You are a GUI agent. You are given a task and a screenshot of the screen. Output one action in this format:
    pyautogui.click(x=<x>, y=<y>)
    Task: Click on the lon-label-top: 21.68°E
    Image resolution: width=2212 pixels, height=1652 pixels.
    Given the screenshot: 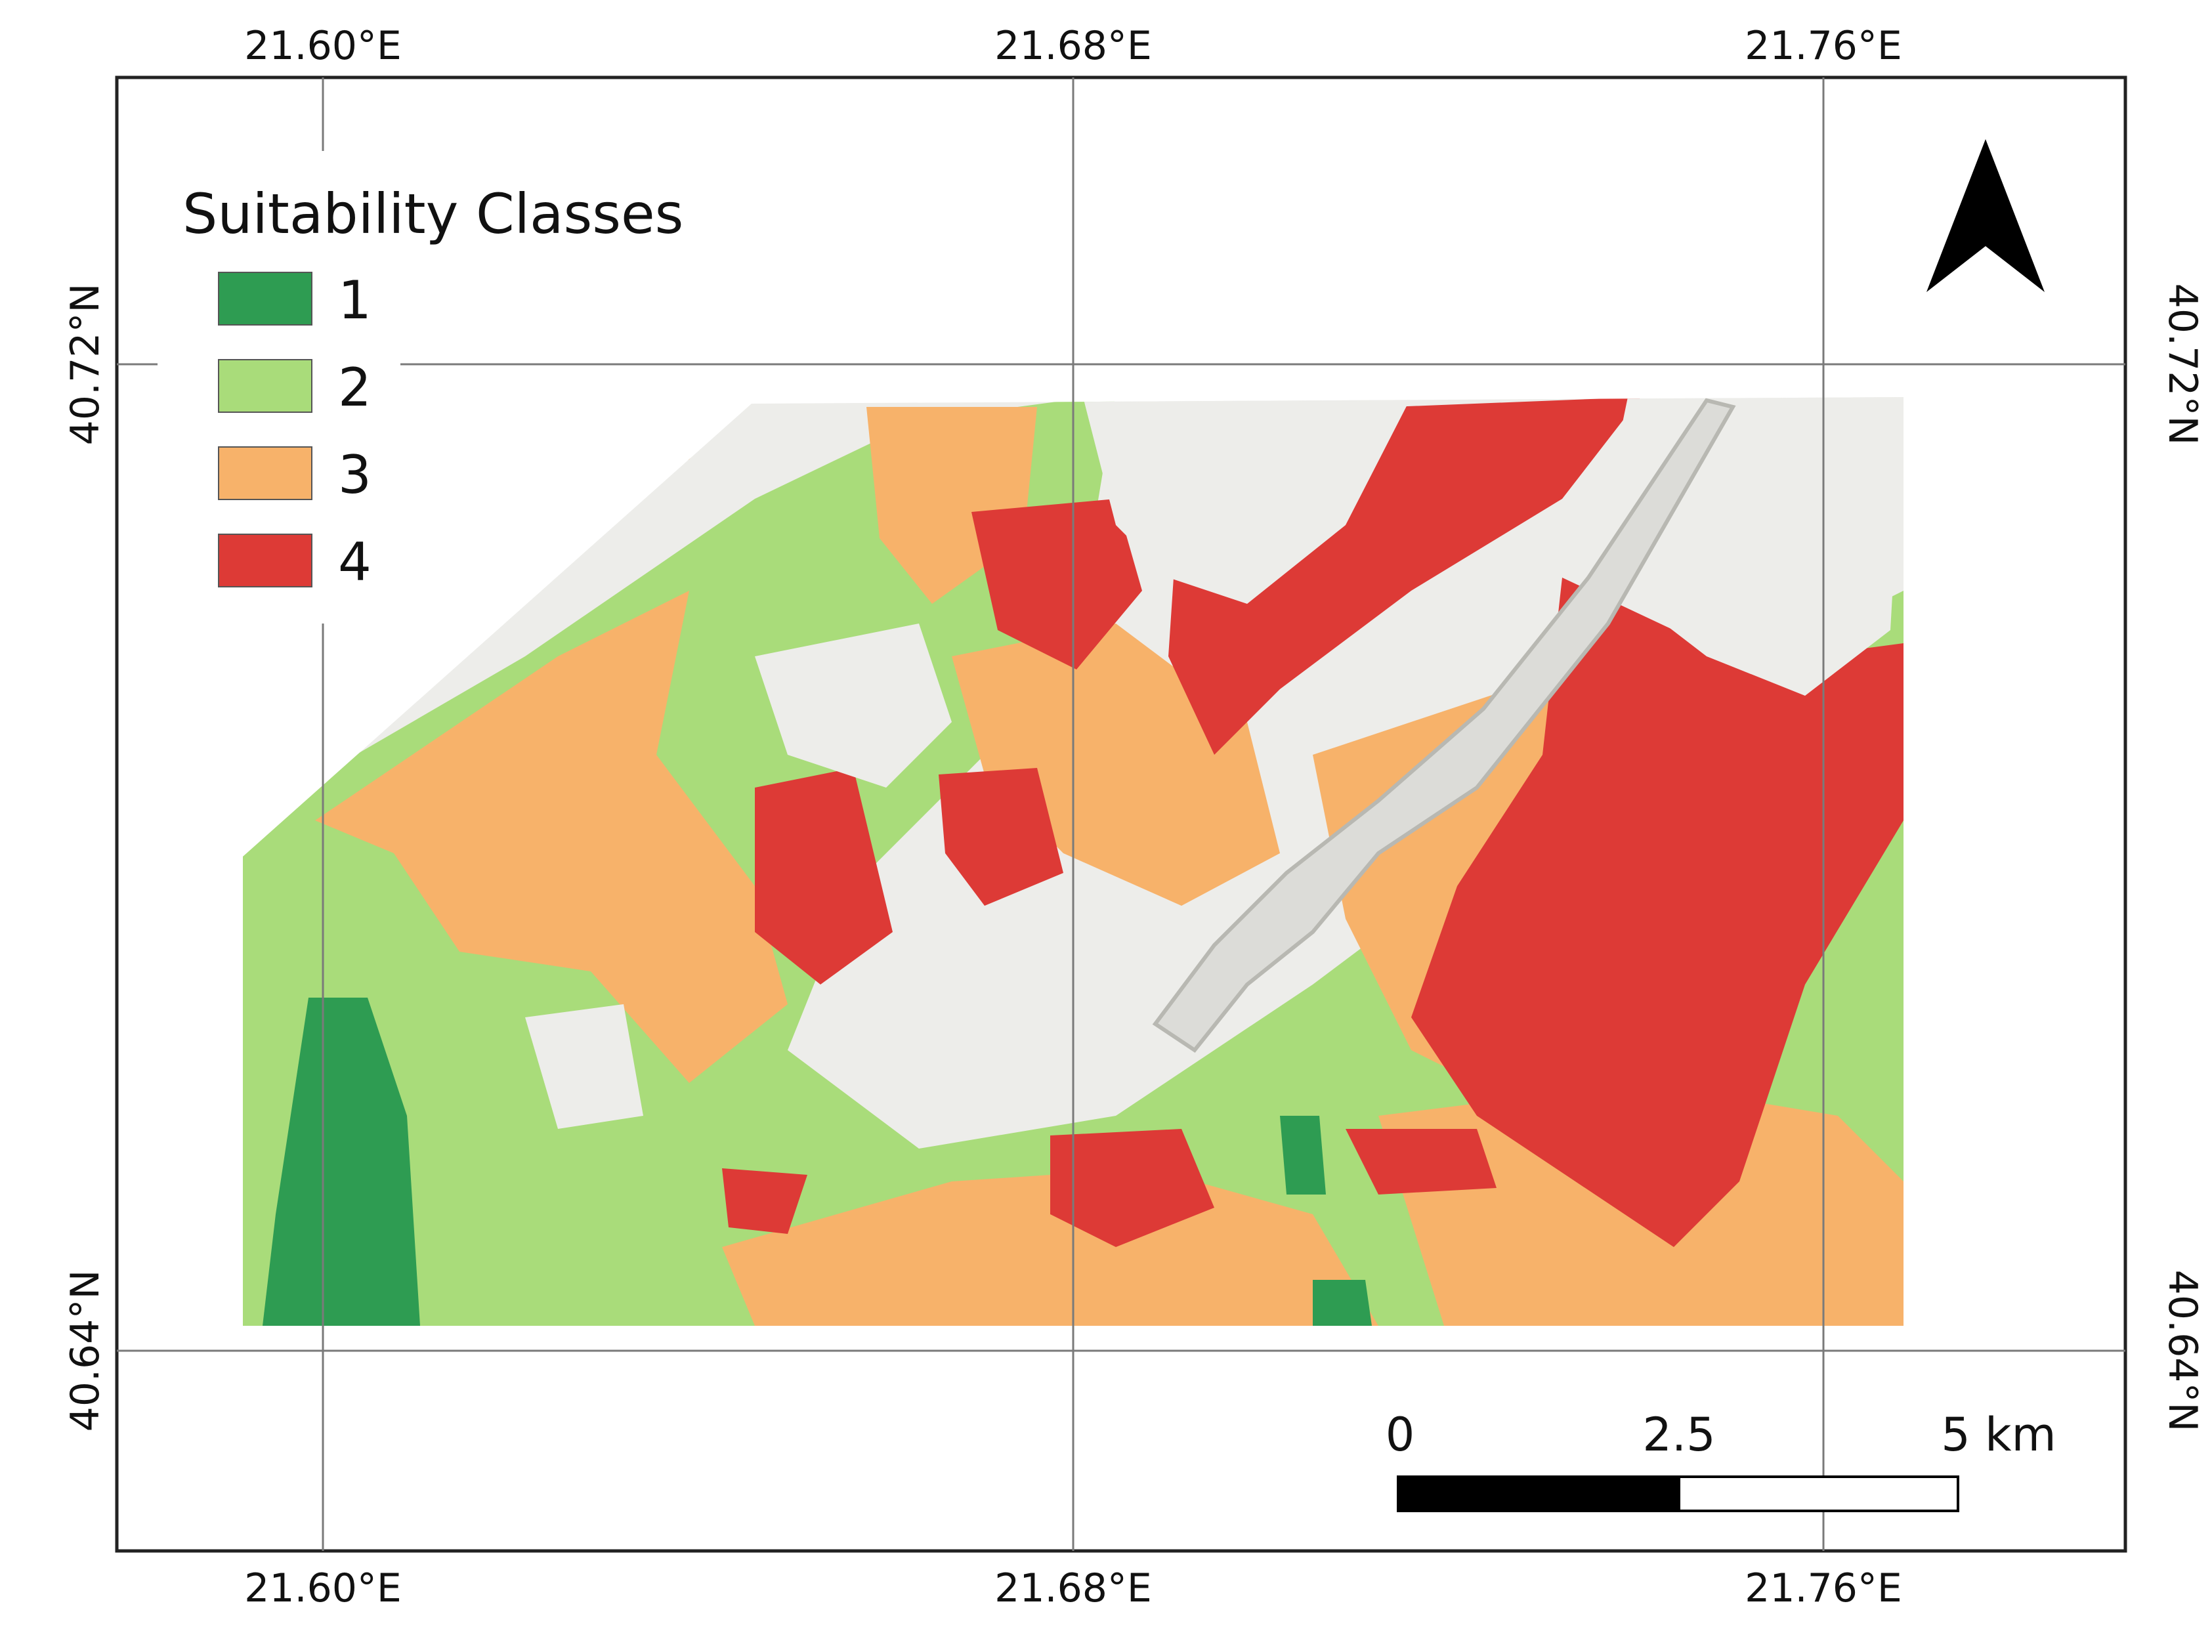 What is the action you would take?
    pyautogui.click(x=1073, y=46)
    